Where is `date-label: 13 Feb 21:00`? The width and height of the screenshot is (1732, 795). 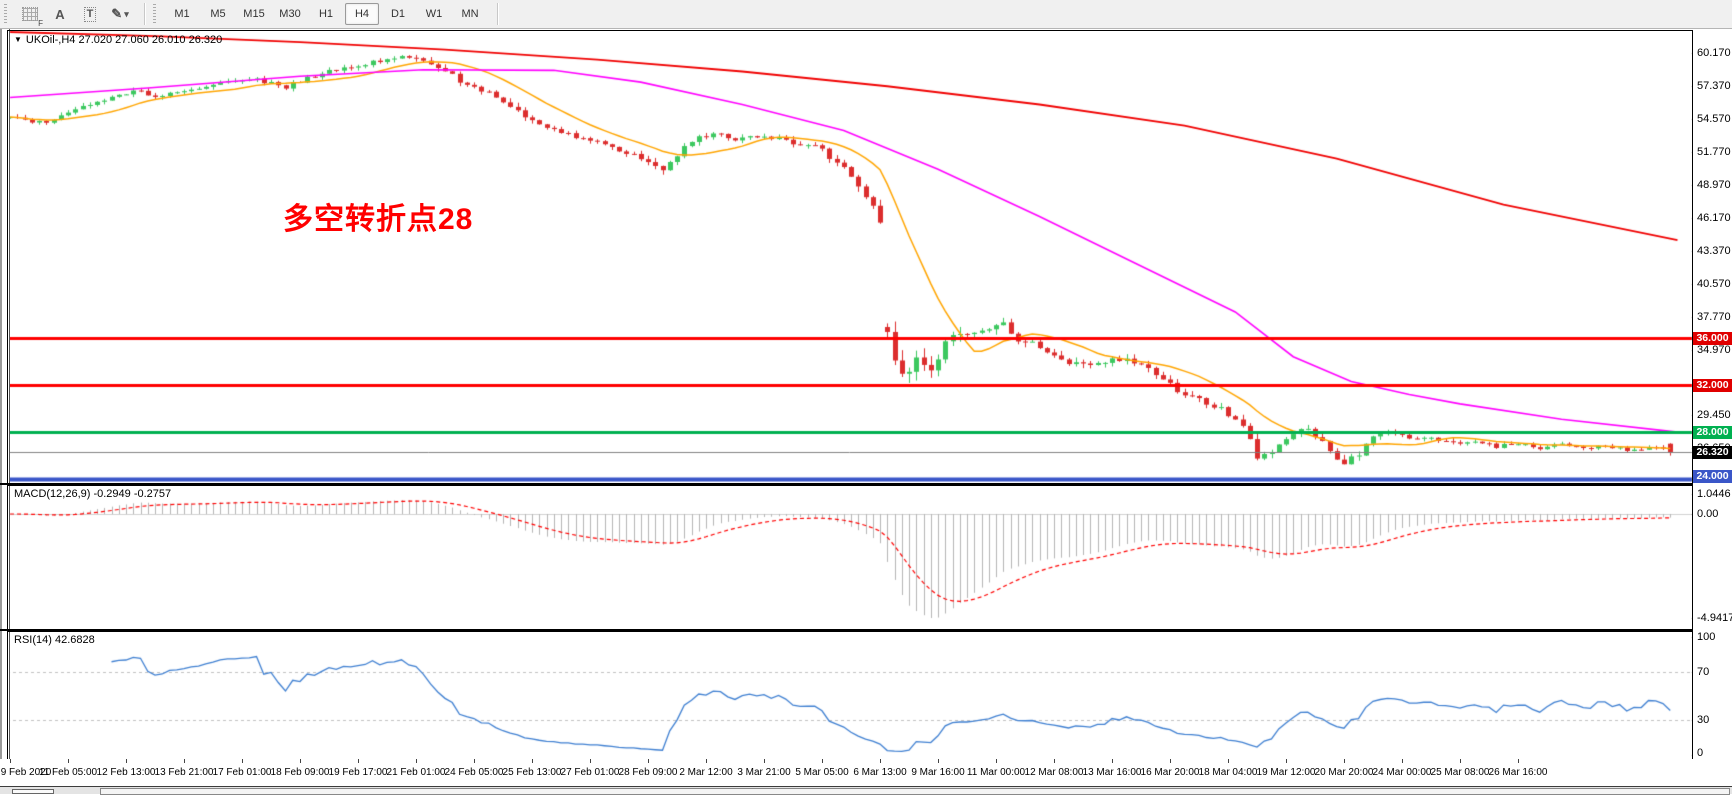 date-label: 13 Feb 21:00 is located at coordinates (184, 772).